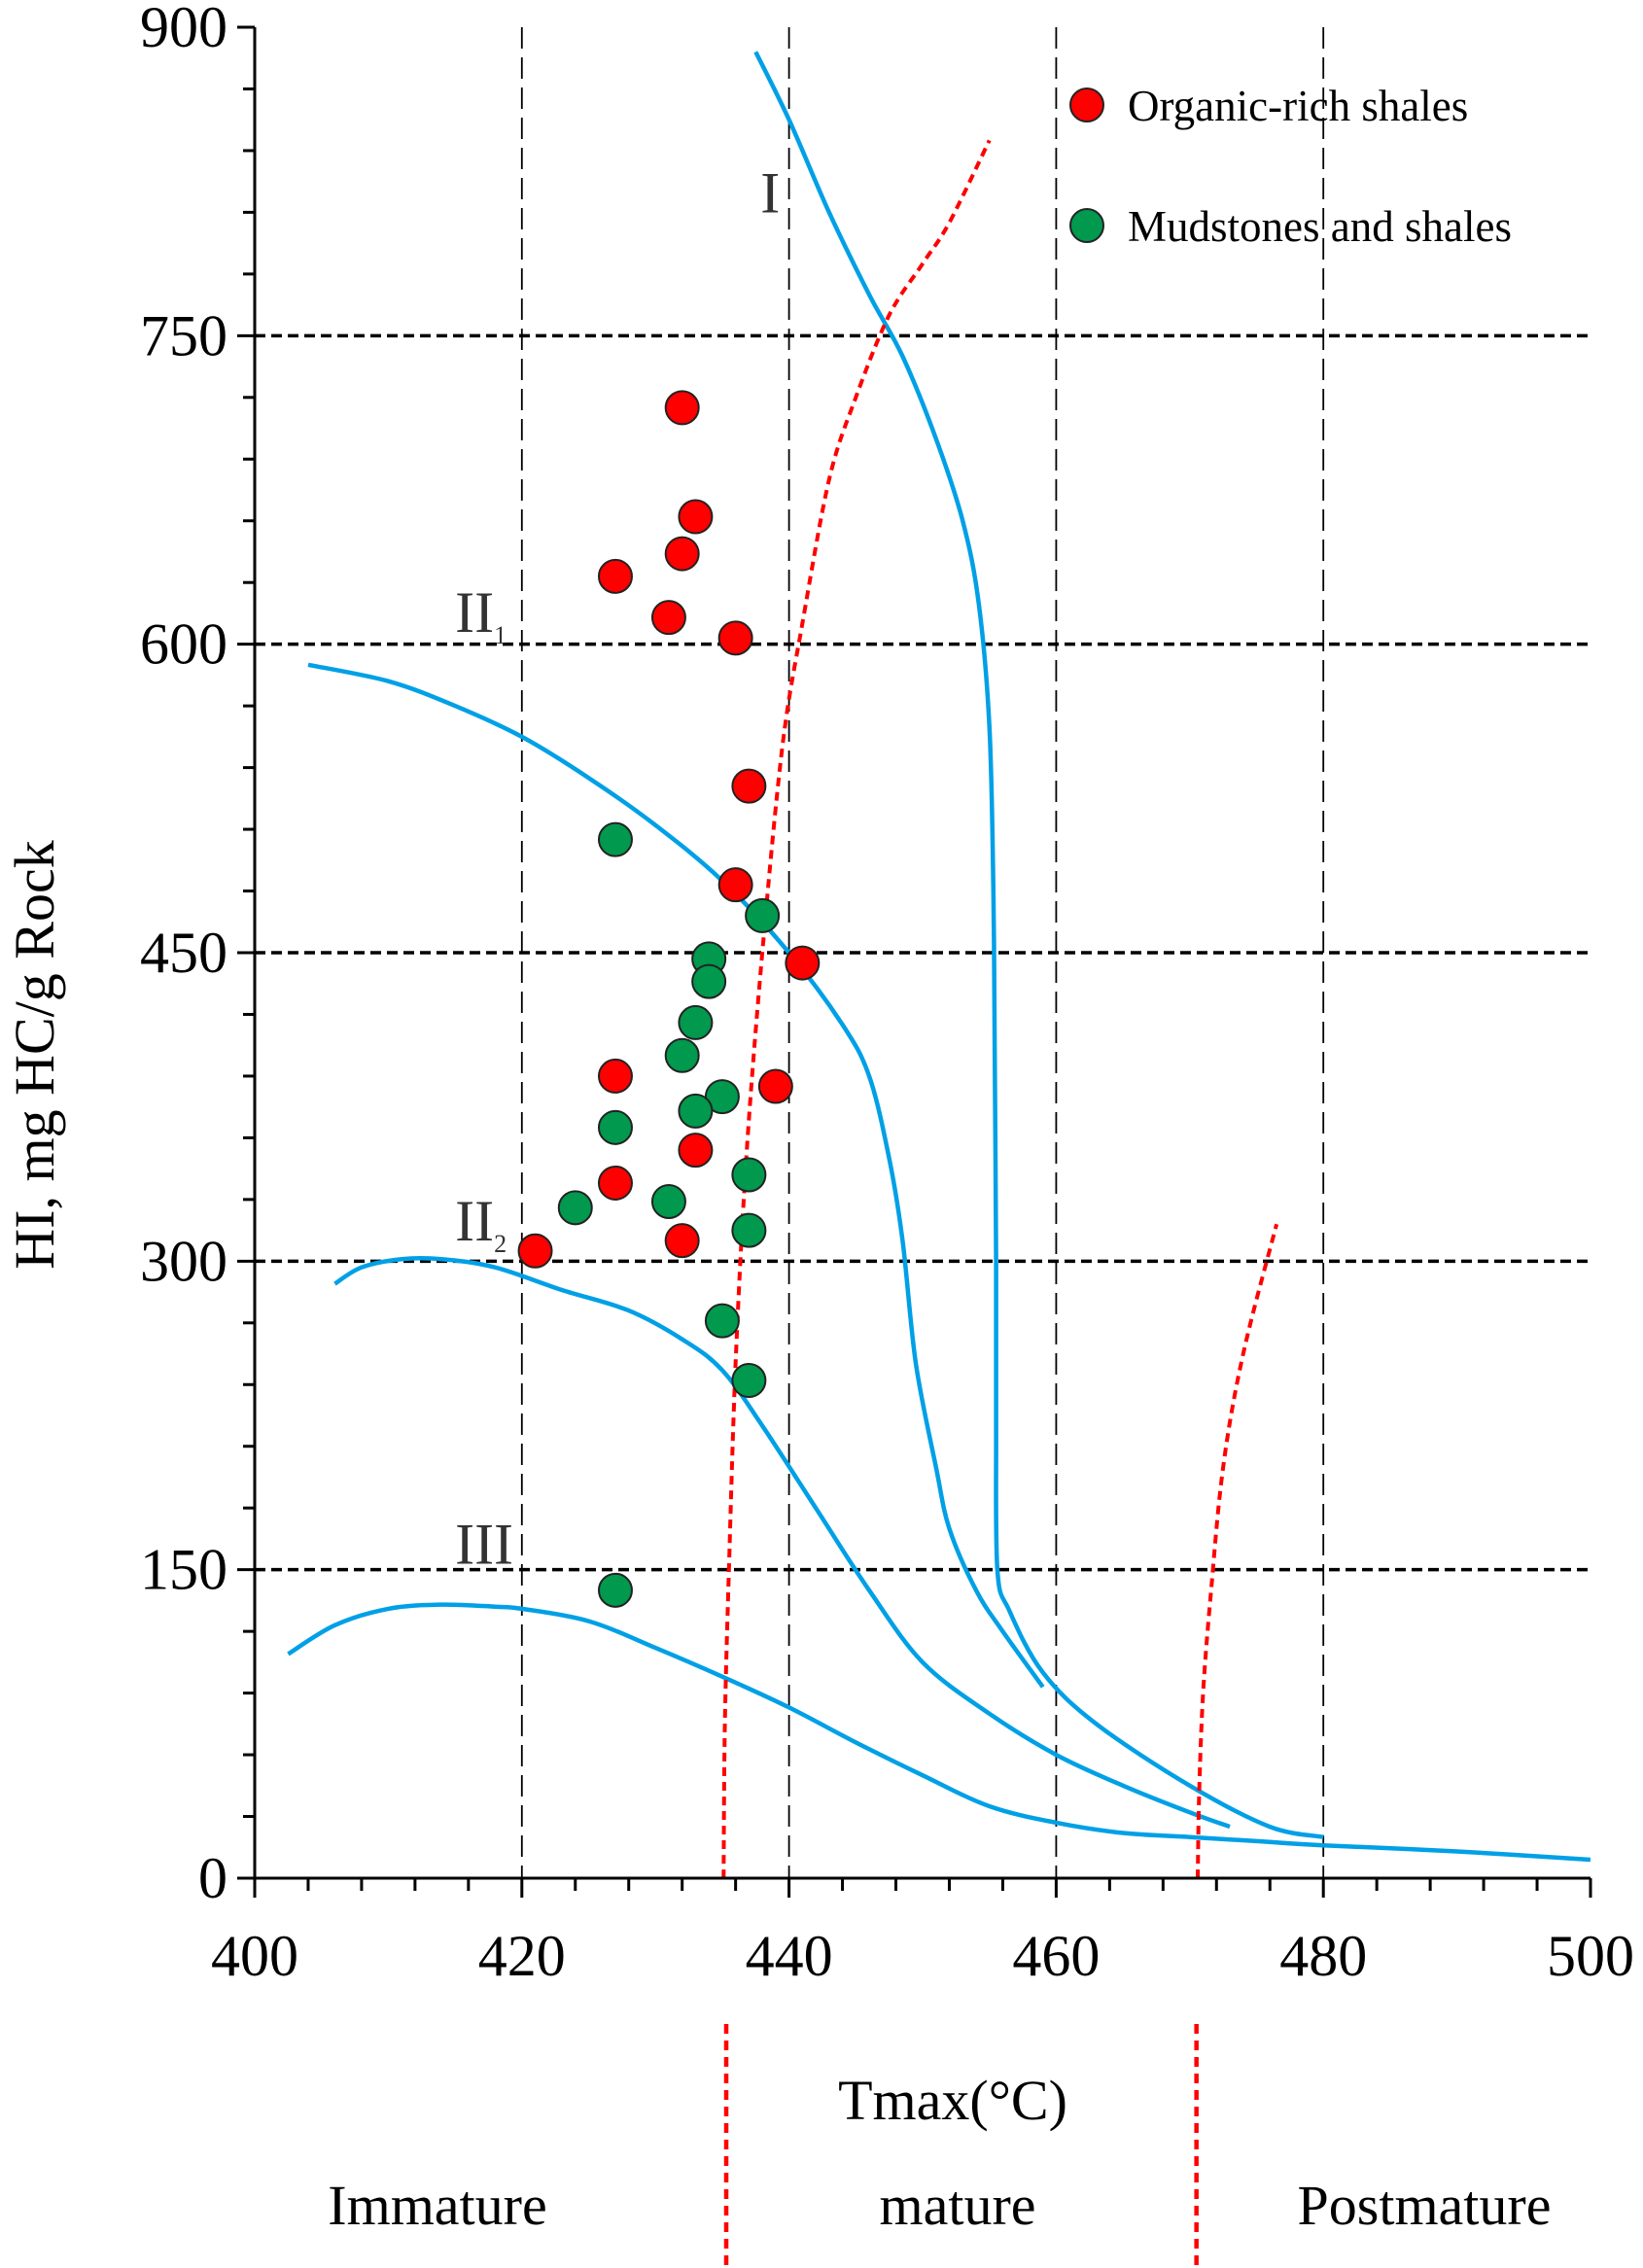 Image resolution: width=1643 pixels, height=2268 pixels. Describe the element at coordinates (770, 193) in the screenshot. I see `curve-label-I: I` at that location.